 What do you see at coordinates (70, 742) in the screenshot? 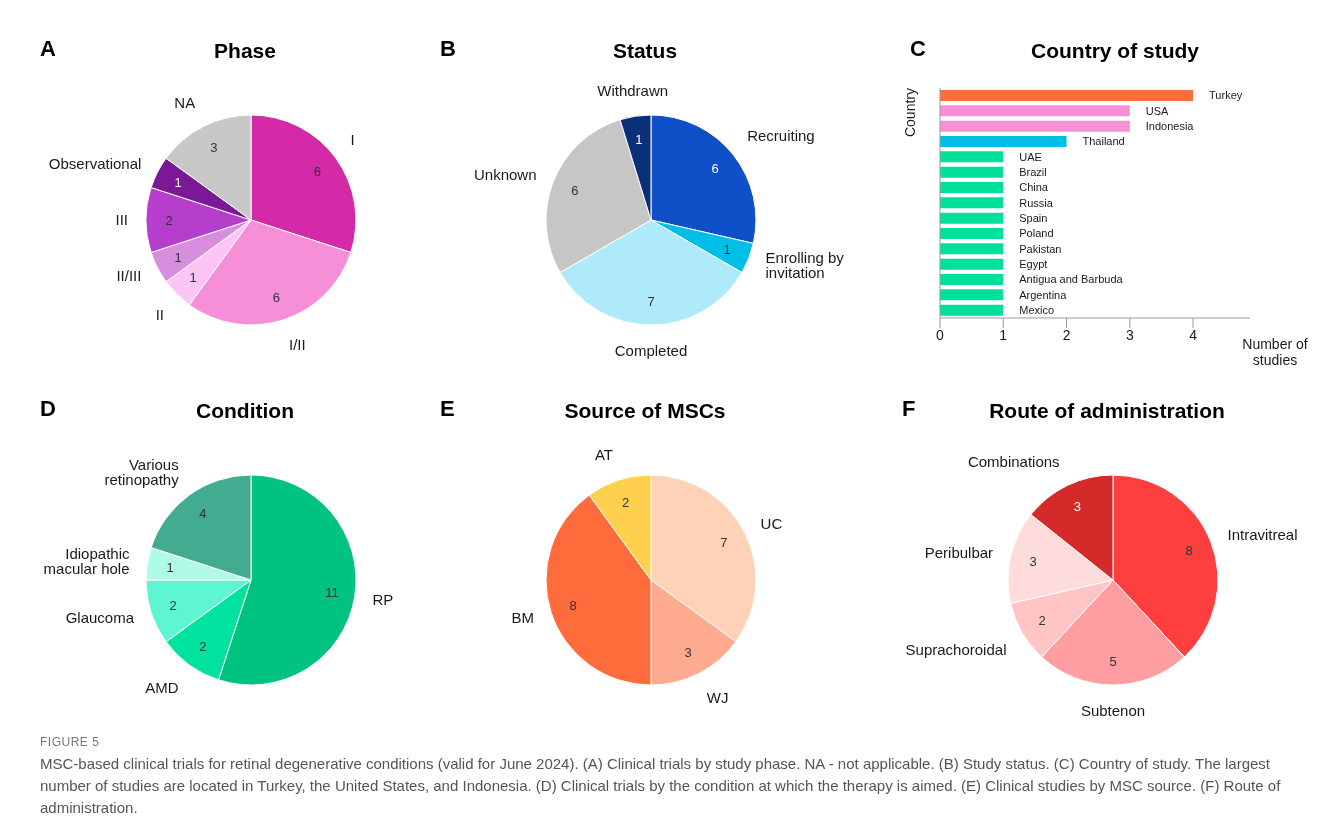
I see `caption: FIGURE 5` at bounding box center [70, 742].